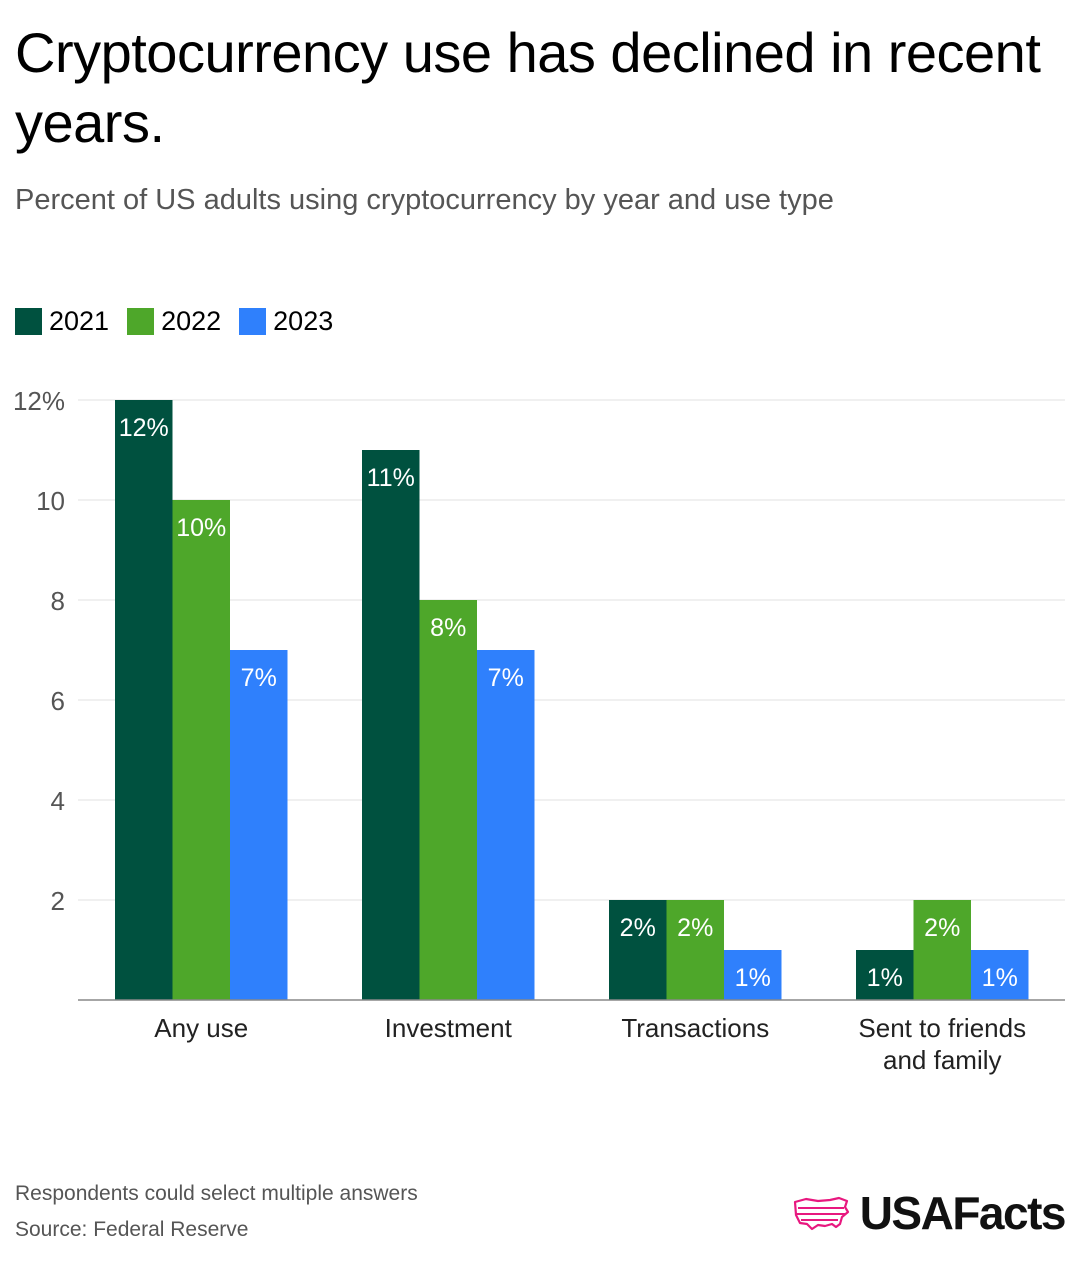 This screenshot has height=1264, width=1080. Describe the element at coordinates (821, 1213) in the screenshot. I see `usa-map-icon` at that location.